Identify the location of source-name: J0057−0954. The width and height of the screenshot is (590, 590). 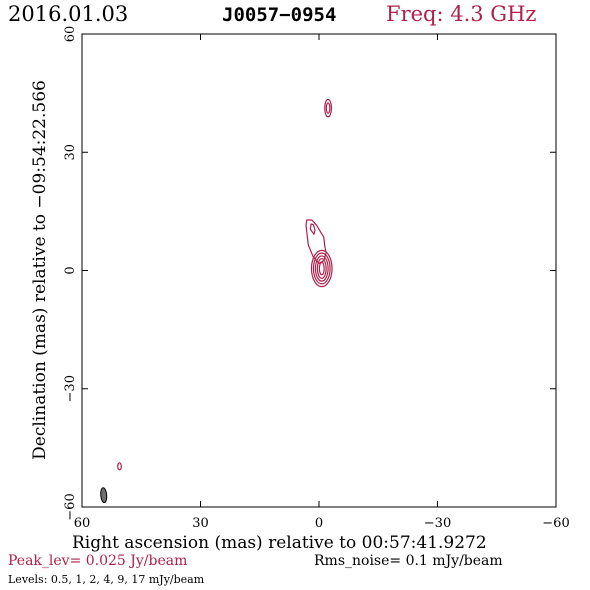
(279, 15).